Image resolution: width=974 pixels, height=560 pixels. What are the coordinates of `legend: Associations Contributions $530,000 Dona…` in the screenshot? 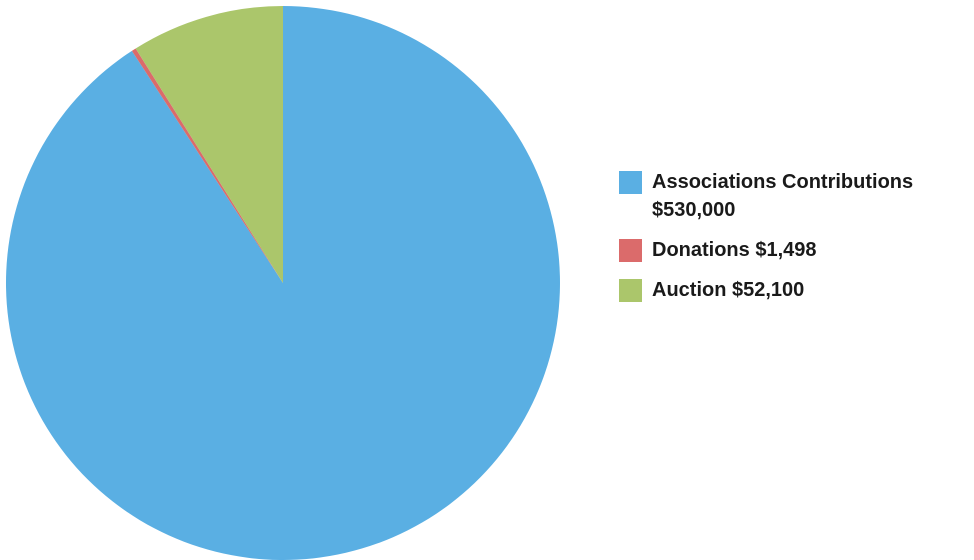 It's located at (795, 242).